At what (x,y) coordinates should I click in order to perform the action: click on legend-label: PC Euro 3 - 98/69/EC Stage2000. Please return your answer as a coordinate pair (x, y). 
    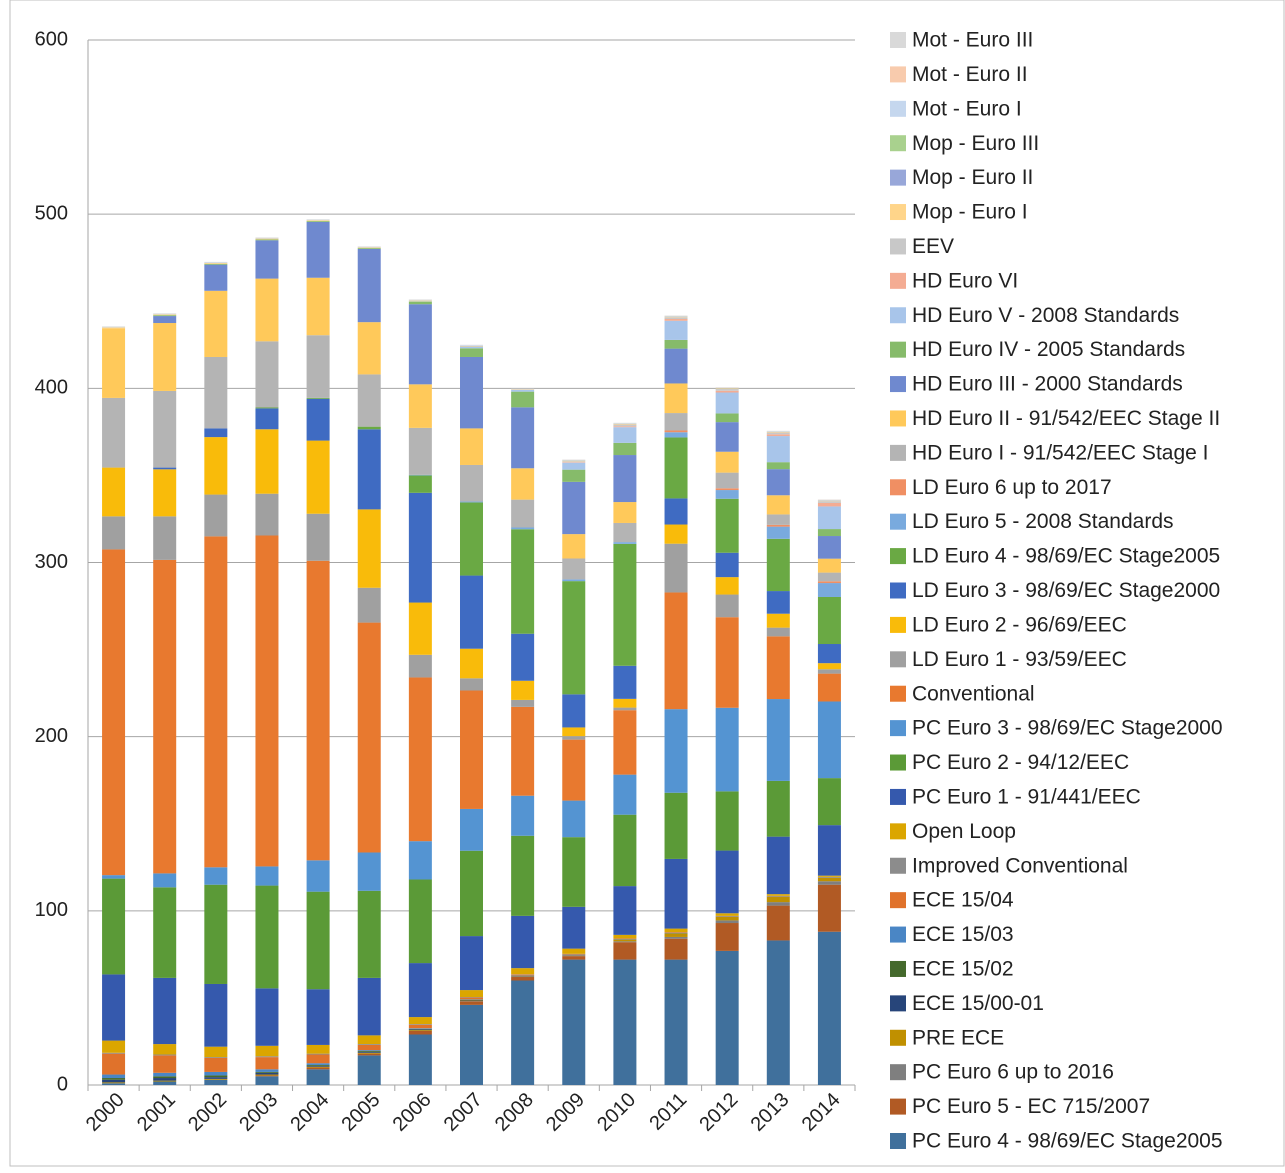
    Looking at the image, I should click on (1067, 728).